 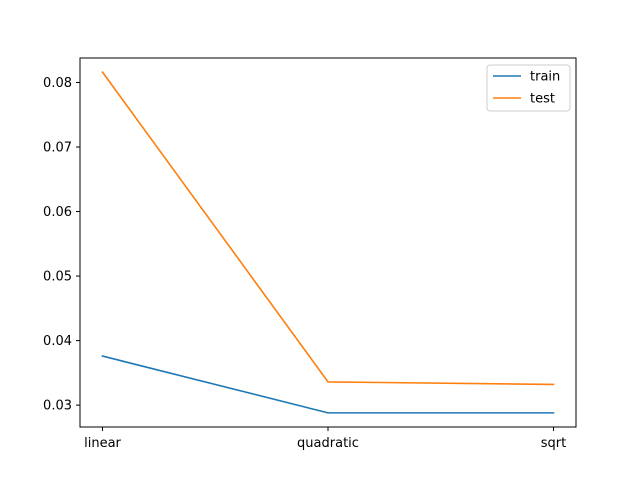 I want to click on y-tick-label: 0.05, so click(x=57, y=277).